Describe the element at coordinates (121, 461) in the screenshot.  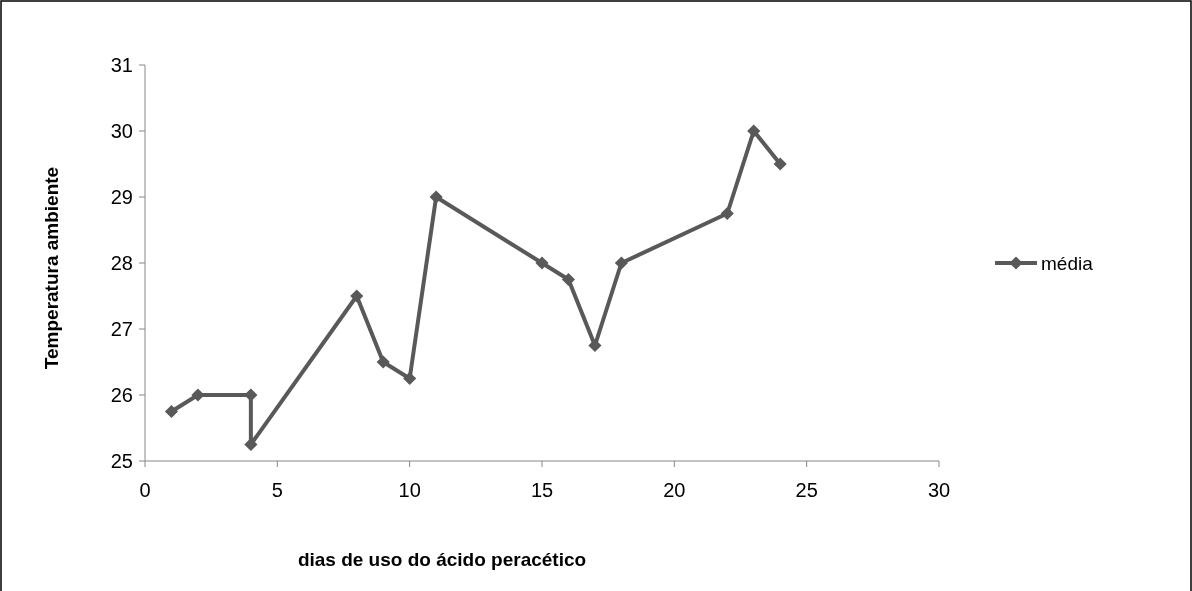
I see `y-tick-label: 25` at that location.